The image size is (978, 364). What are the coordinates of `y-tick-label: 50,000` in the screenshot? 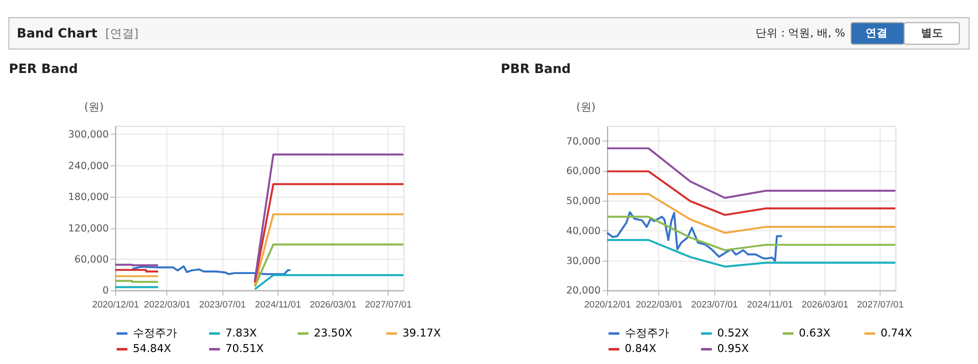 It's located at (583, 202).